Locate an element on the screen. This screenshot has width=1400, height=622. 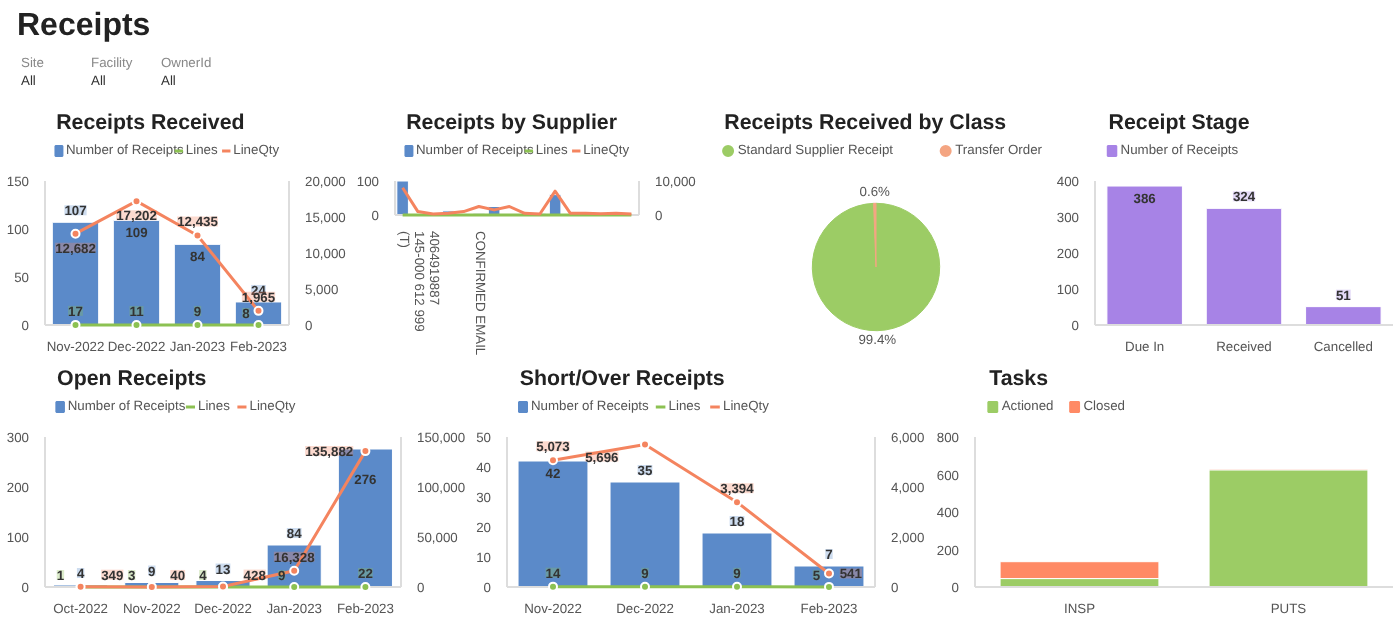
chart-title: Receipt Stage is located at coordinates (1179, 123).